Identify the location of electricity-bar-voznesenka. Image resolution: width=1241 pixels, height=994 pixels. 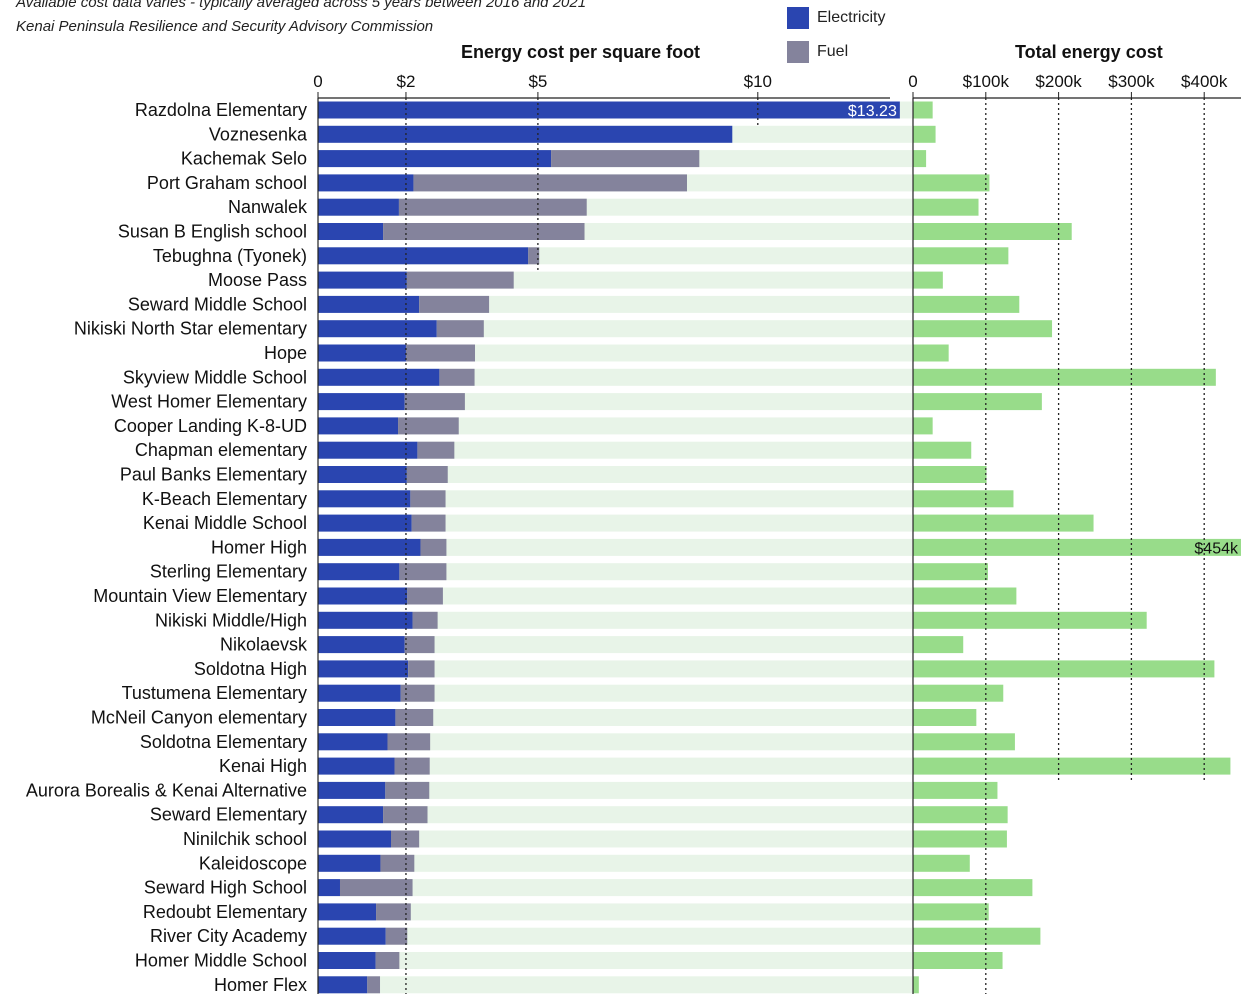
(525, 134).